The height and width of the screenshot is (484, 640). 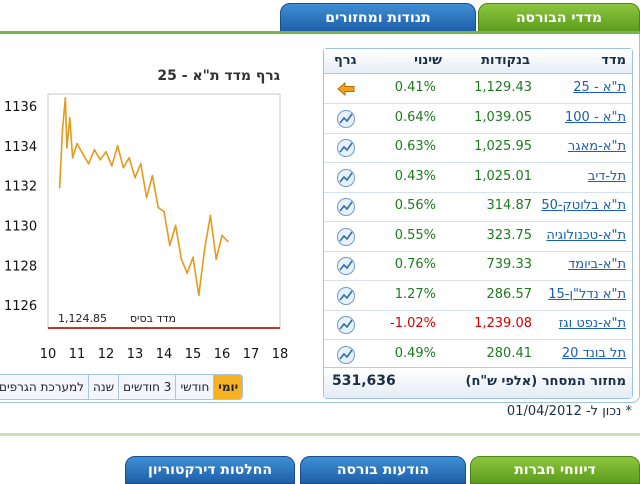 What do you see at coordinates (146, 387) in the screenshot?
I see `period-3-months-button: 3 חודשים` at bounding box center [146, 387].